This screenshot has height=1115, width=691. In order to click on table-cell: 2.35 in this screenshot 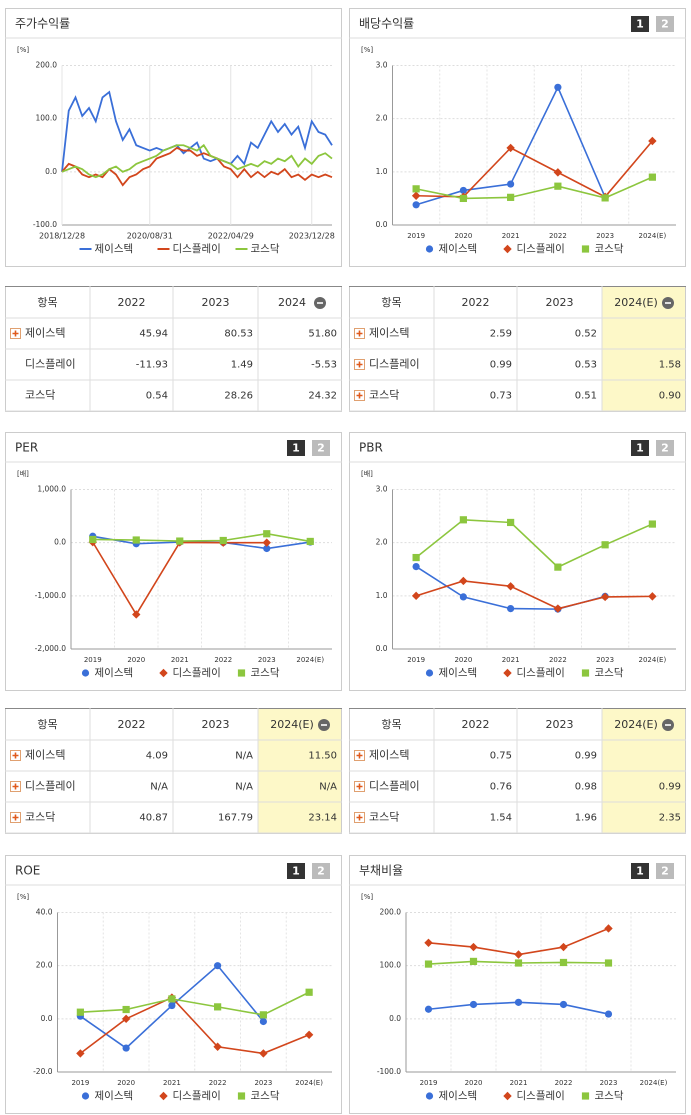, I will do `click(670, 818)`.